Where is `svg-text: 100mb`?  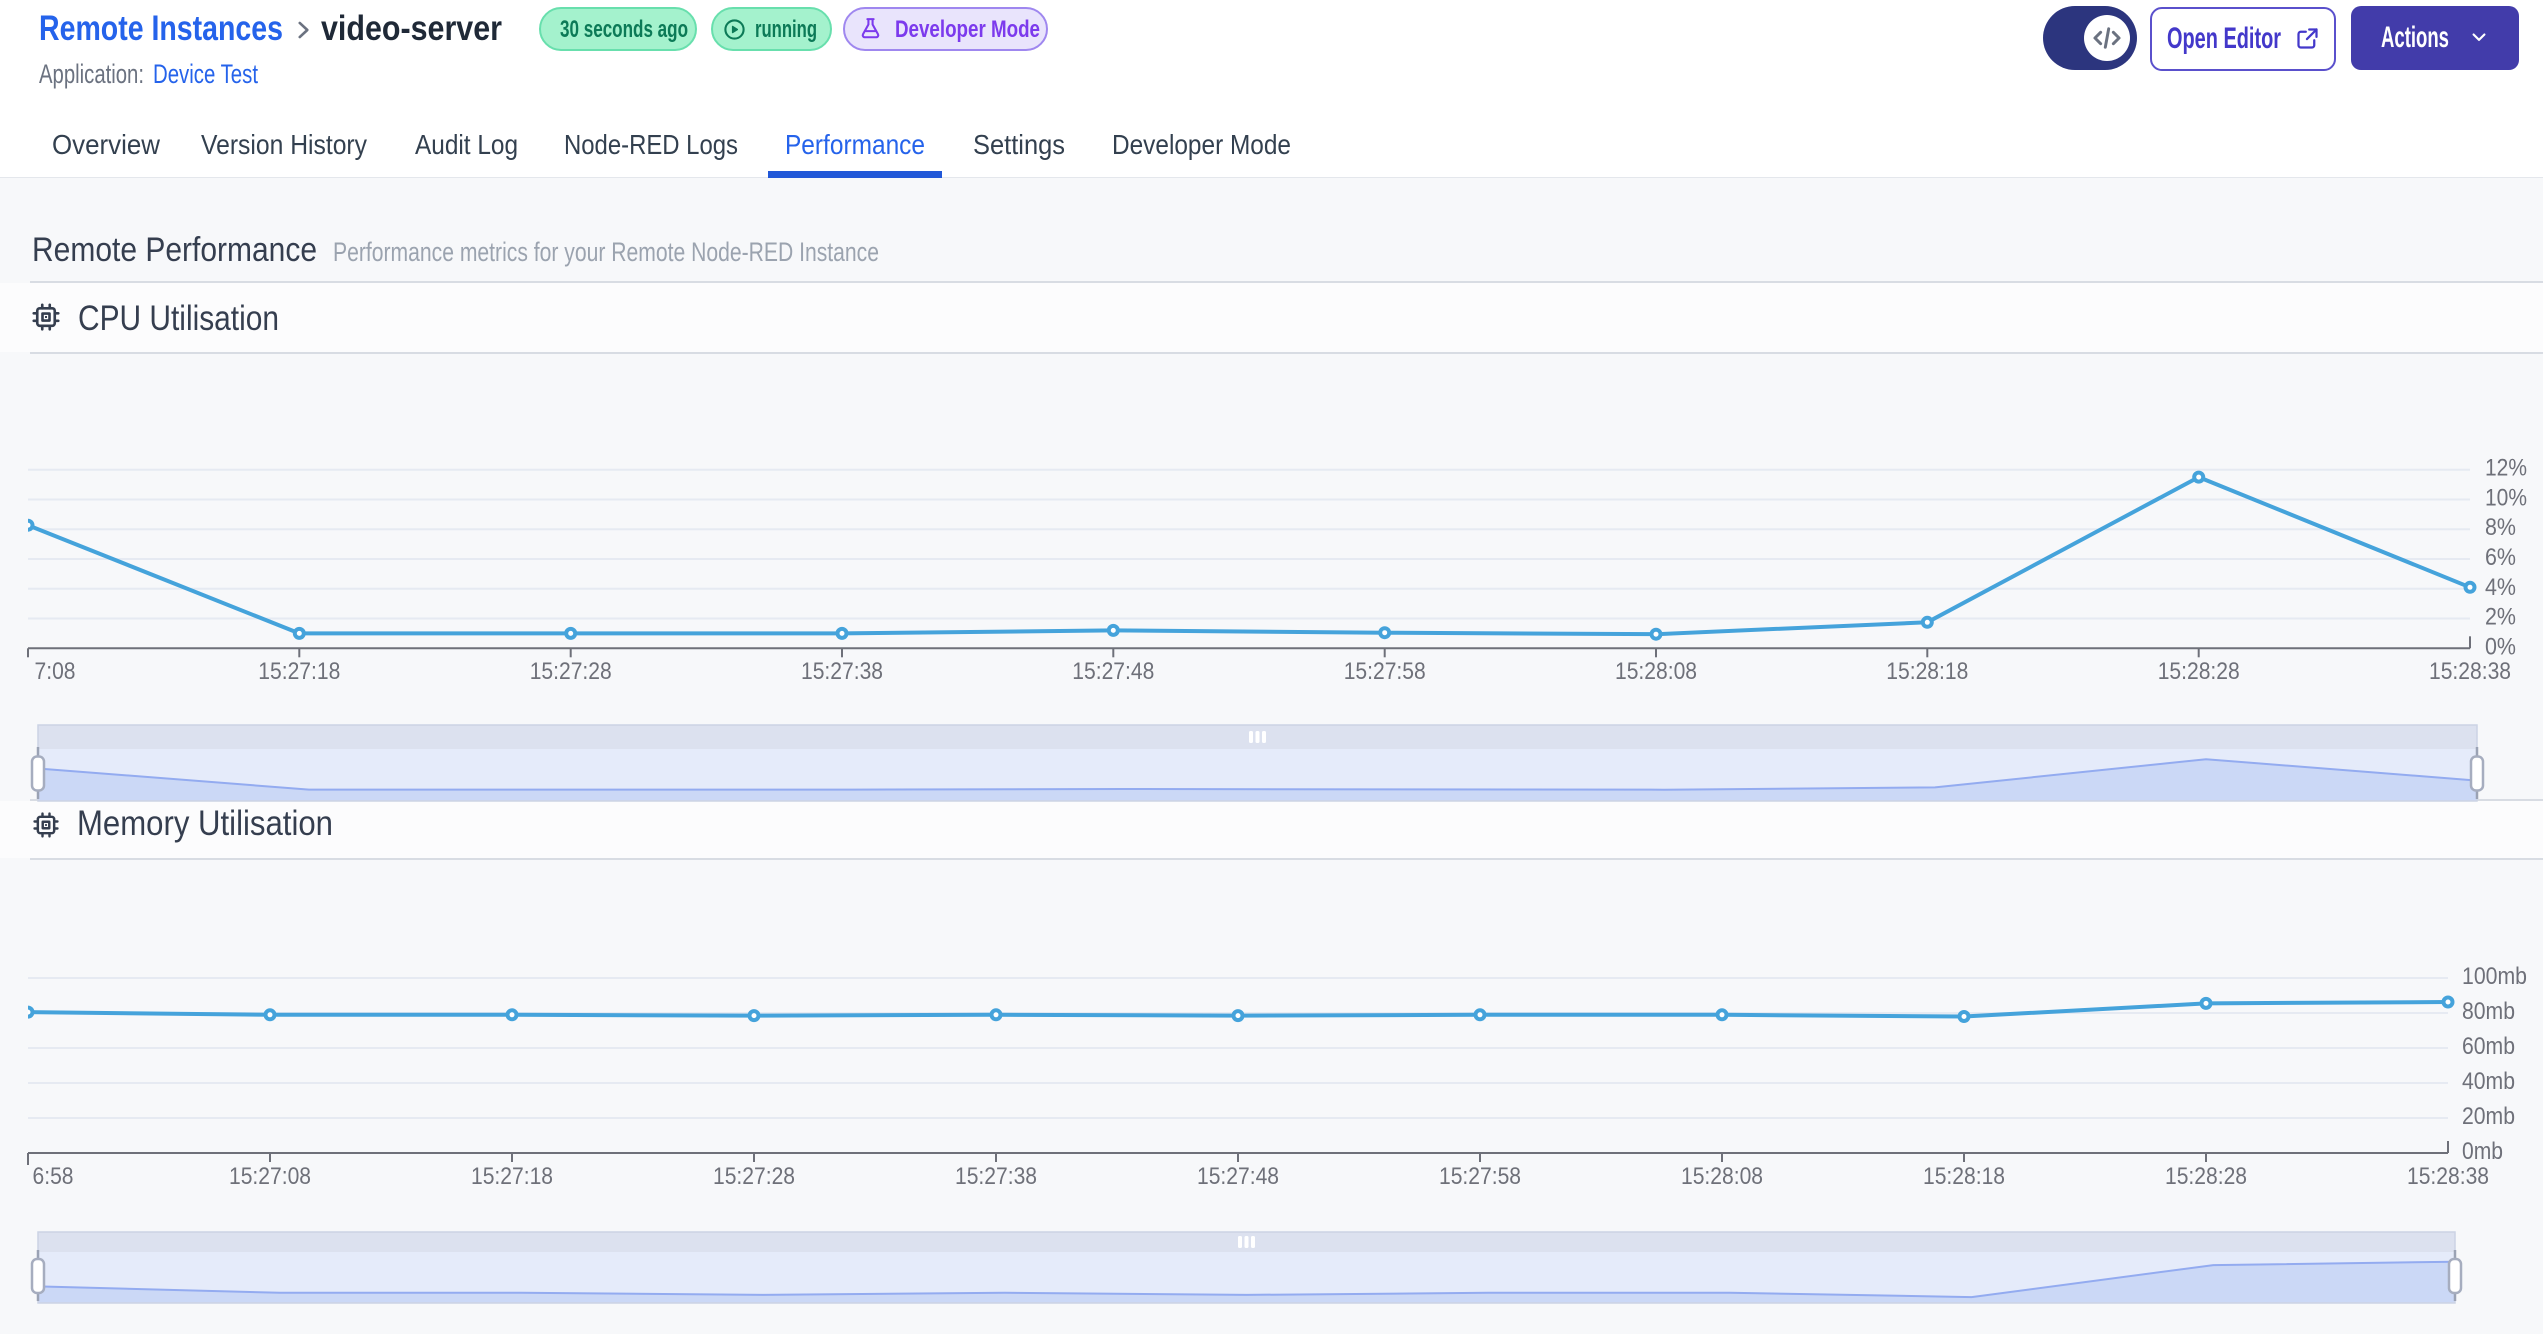
svg-text: 100mb is located at coordinates (2494, 976).